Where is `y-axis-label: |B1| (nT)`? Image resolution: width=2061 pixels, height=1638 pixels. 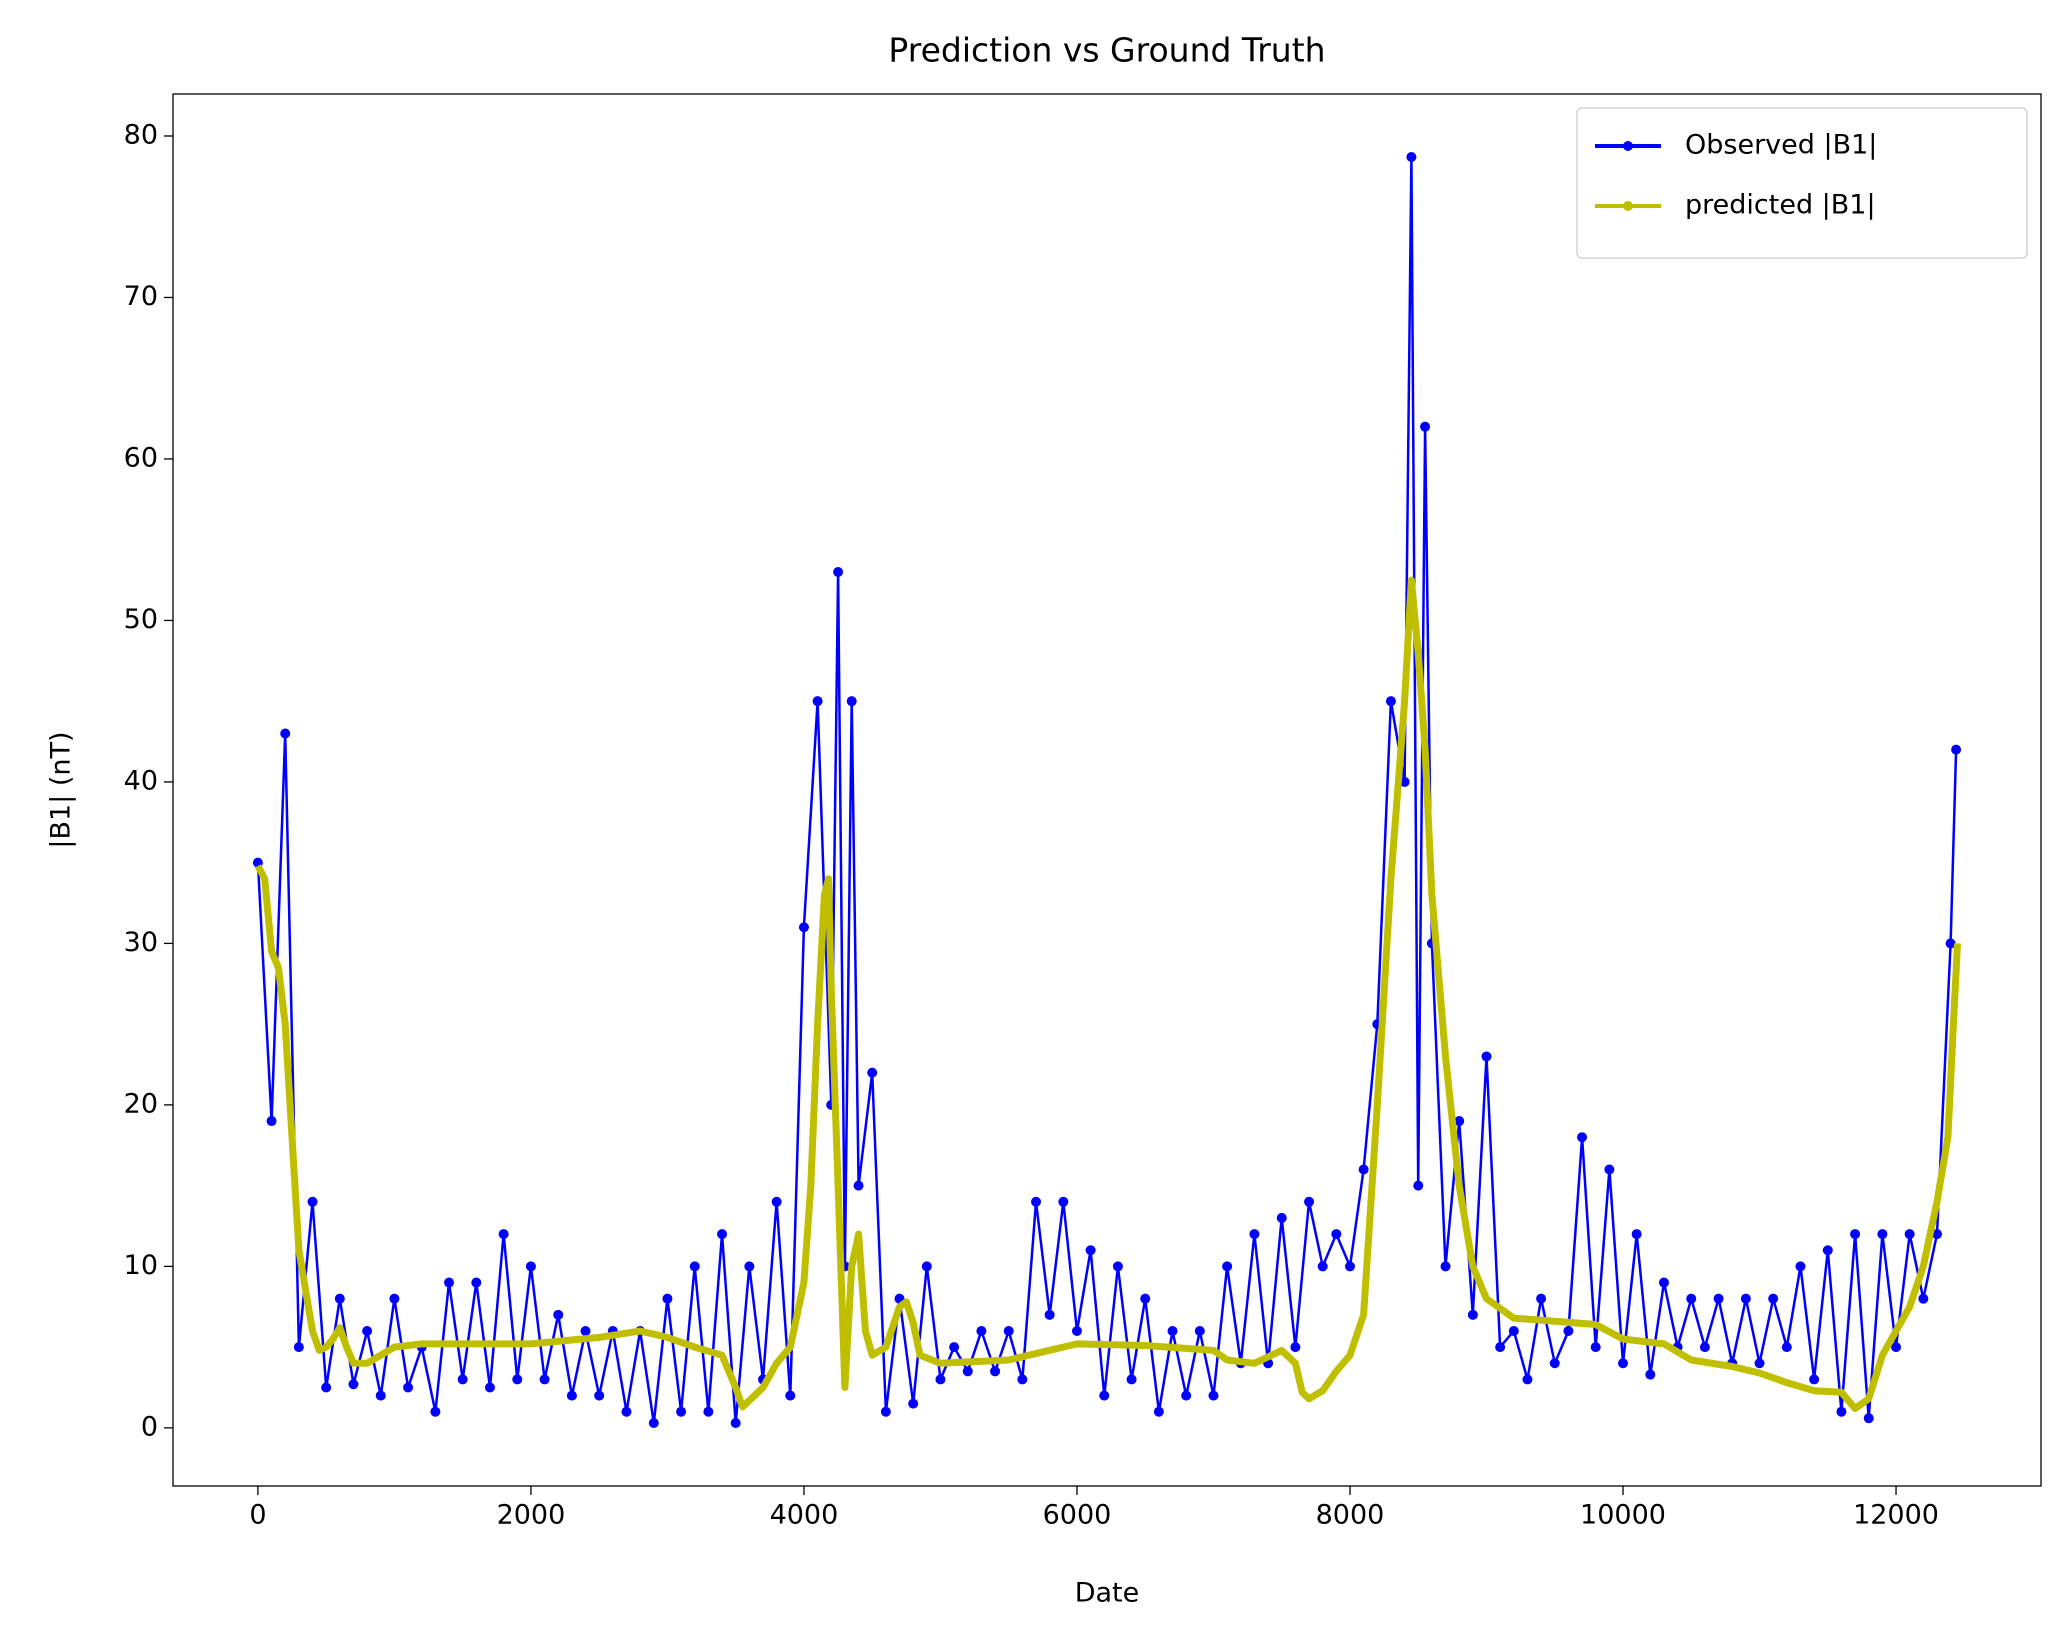
y-axis-label: |B1| (nT) is located at coordinates (61, 789).